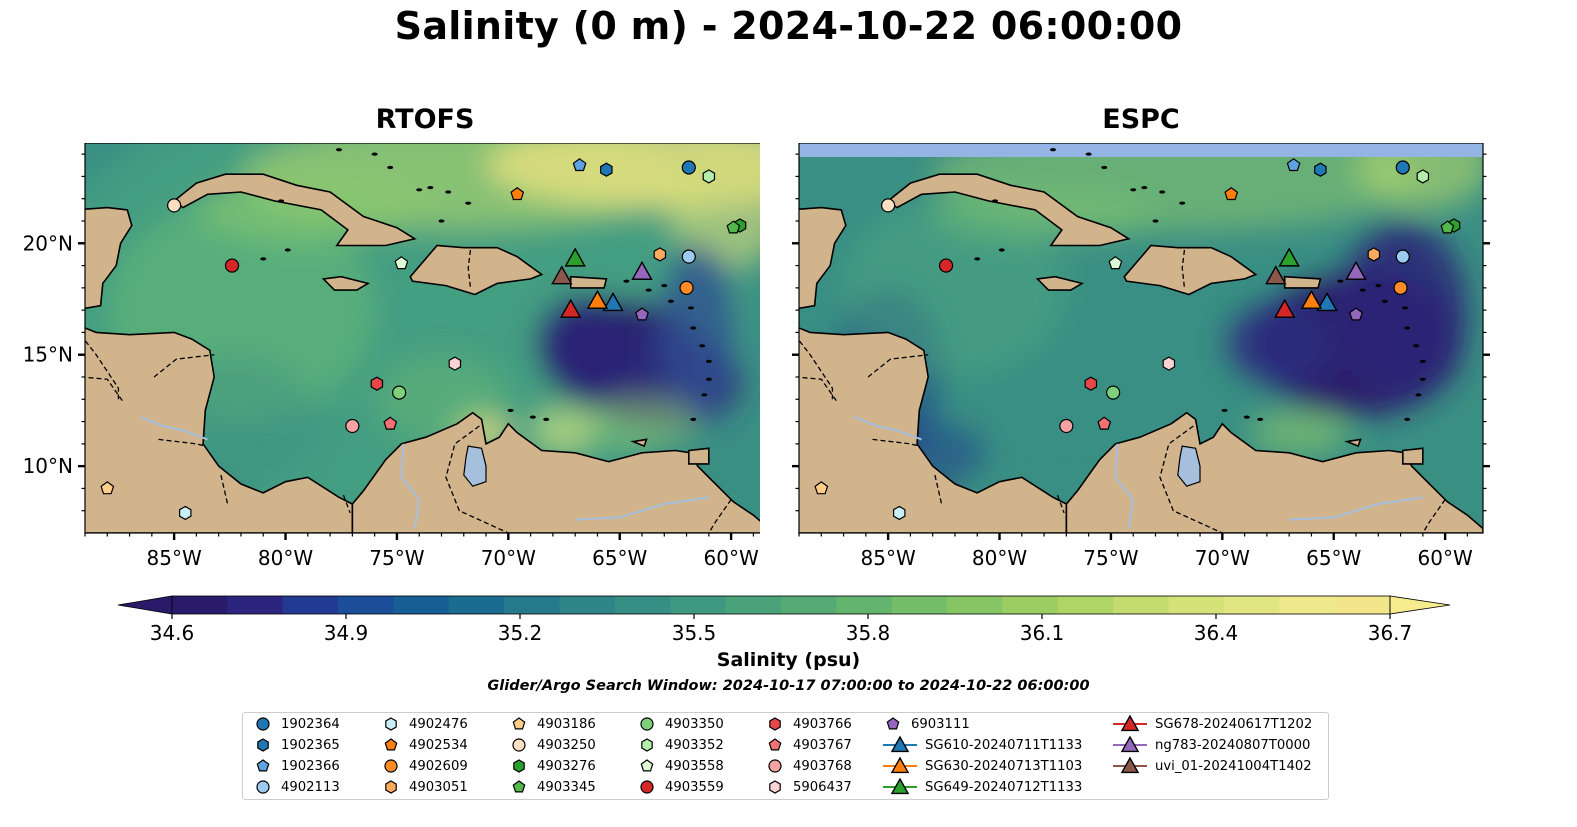 Image resolution: width=1577 pixels, height=827 pixels. What do you see at coordinates (823, 258) in the screenshot?
I see `land-yucatan` at bounding box center [823, 258].